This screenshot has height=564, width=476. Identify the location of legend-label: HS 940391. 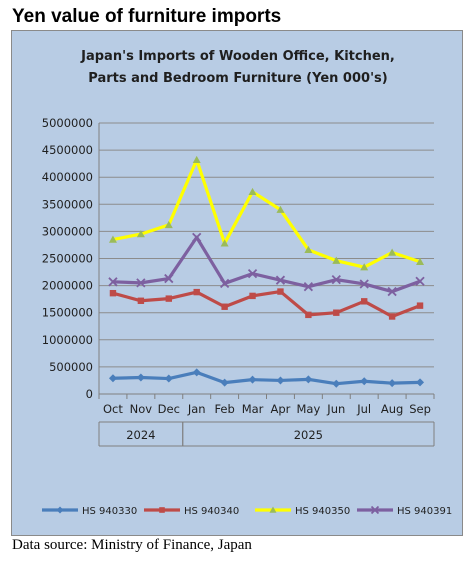
(424, 511).